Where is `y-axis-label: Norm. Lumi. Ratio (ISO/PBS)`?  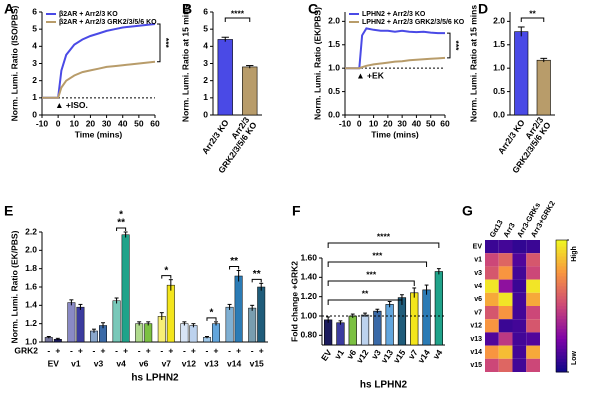
y-axis-label: Norm. Lumi. Ratio (ISO/PBS) is located at coordinates (14, 63).